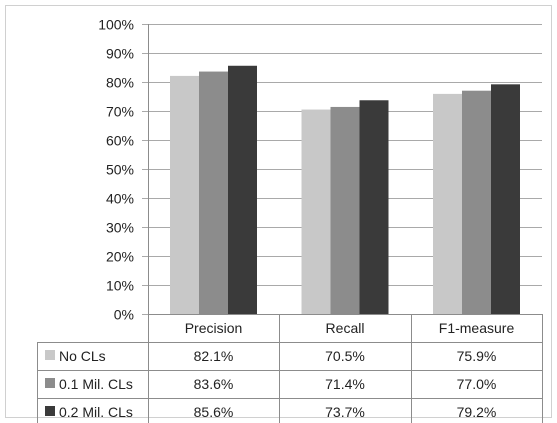 The width and height of the screenshot is (557, 423). I want to click on data-label: 85.6%, so click(214, 412).